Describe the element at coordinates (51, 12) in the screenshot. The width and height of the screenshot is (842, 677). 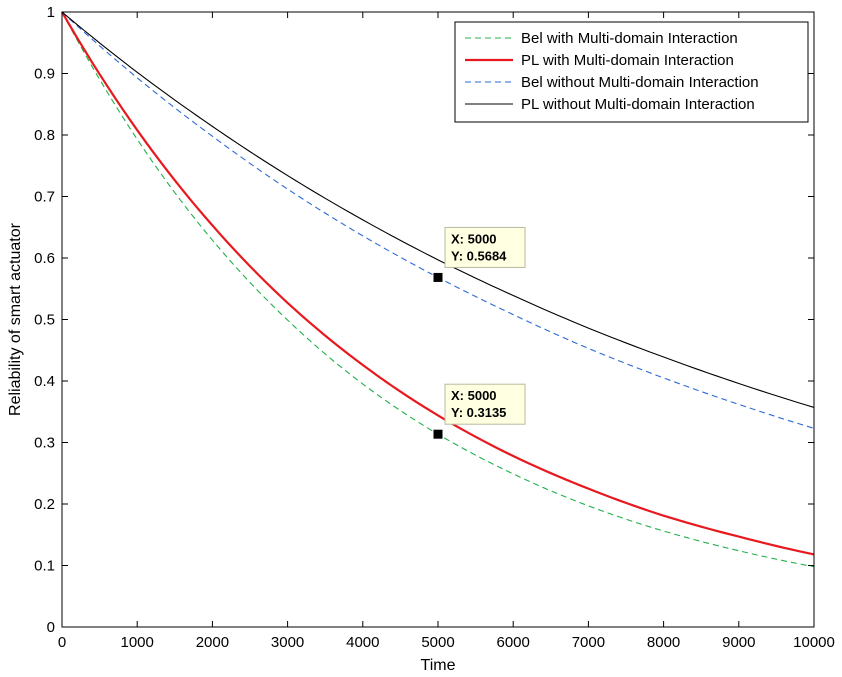
I see `y-tick-label: 1` at that location.